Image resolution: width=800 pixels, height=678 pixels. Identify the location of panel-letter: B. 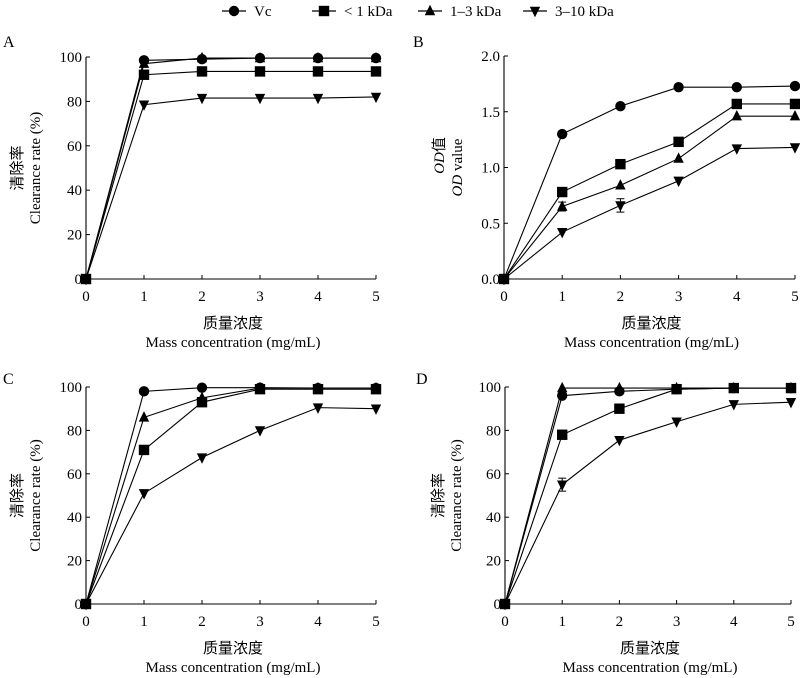
(418, 42).